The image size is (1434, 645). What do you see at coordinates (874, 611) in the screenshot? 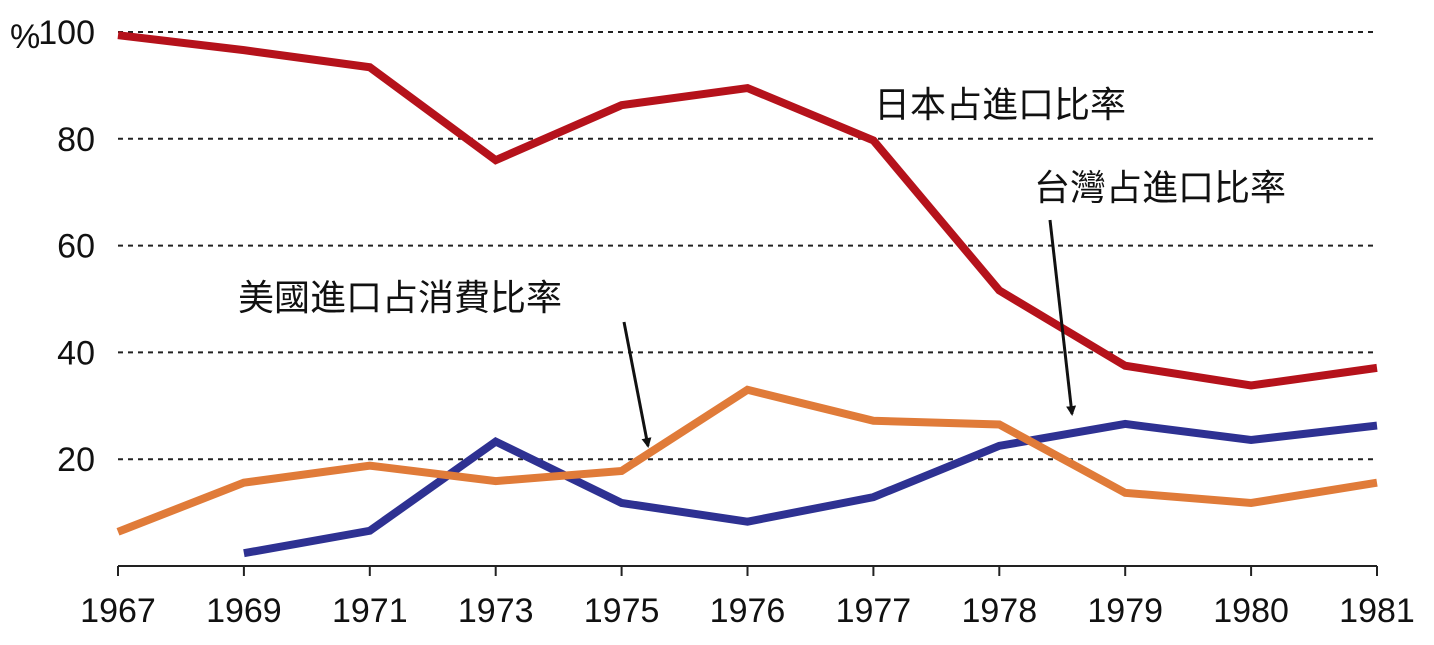
I see `x-tick-label-1977: 1977` at bounding box center [874, 611].